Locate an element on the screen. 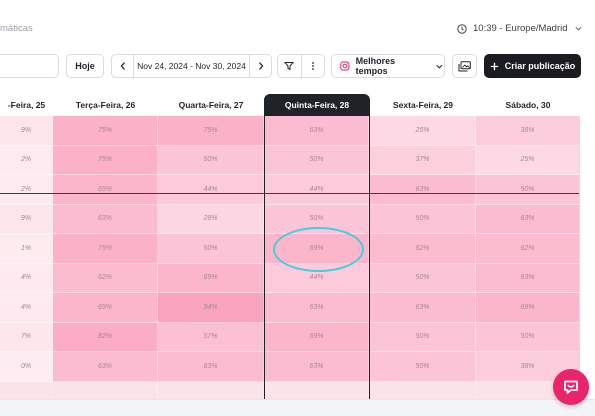 The height and width of the screenshot is (416, 595). previous-week-button is located at coordinates (123, 66).